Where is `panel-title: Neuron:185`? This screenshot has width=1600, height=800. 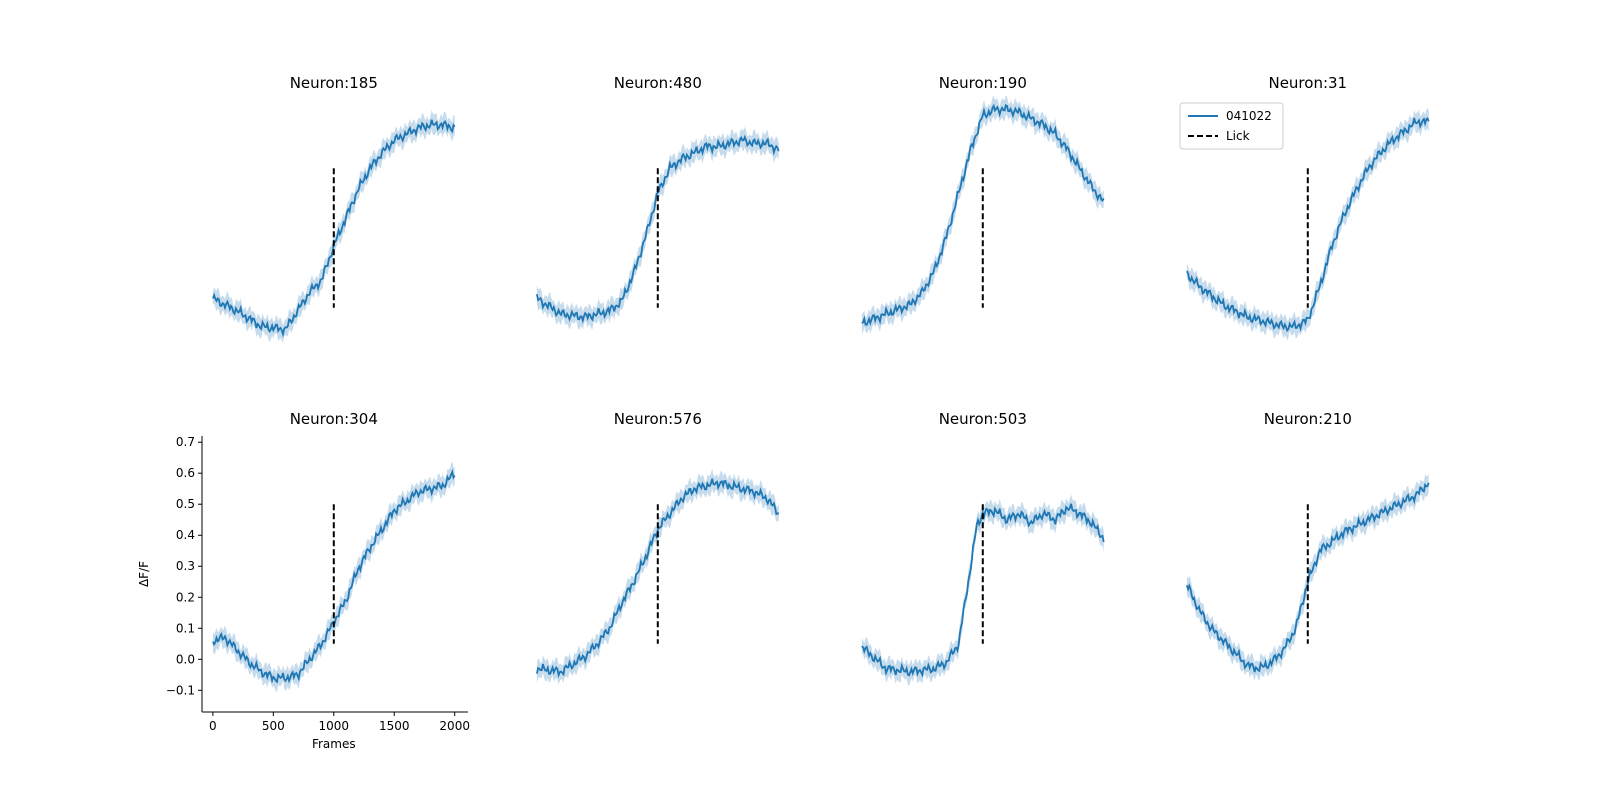
panel-title: Neuron:185 is located at coordinates (334, 83).